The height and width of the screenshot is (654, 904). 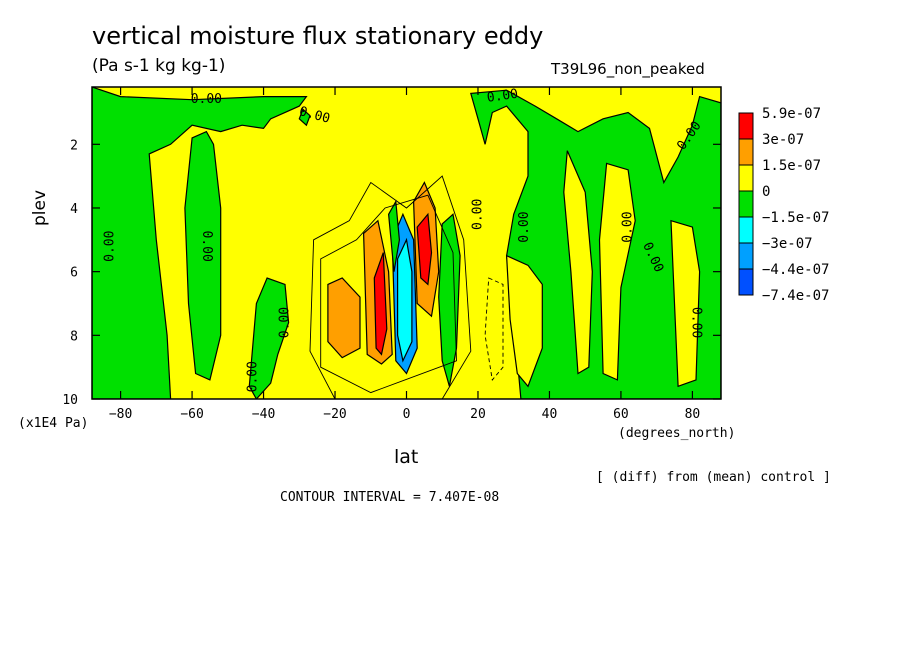 What do you see at coordinates (120, 414) in the screenshot?
I see `x-tick-label: −80` at bounding box center [120, 414].